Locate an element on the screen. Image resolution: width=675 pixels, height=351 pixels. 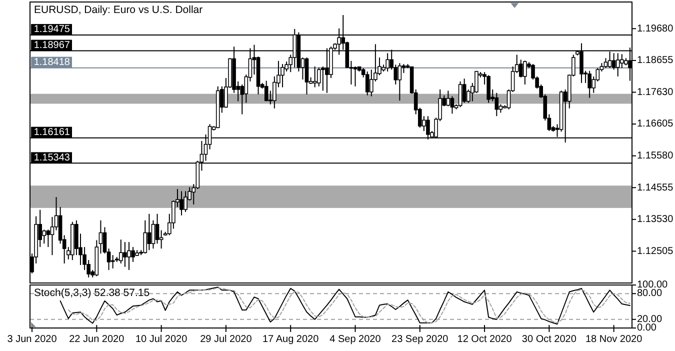
ref-line-label: 1.18967 is located at coordinates (52, 45).